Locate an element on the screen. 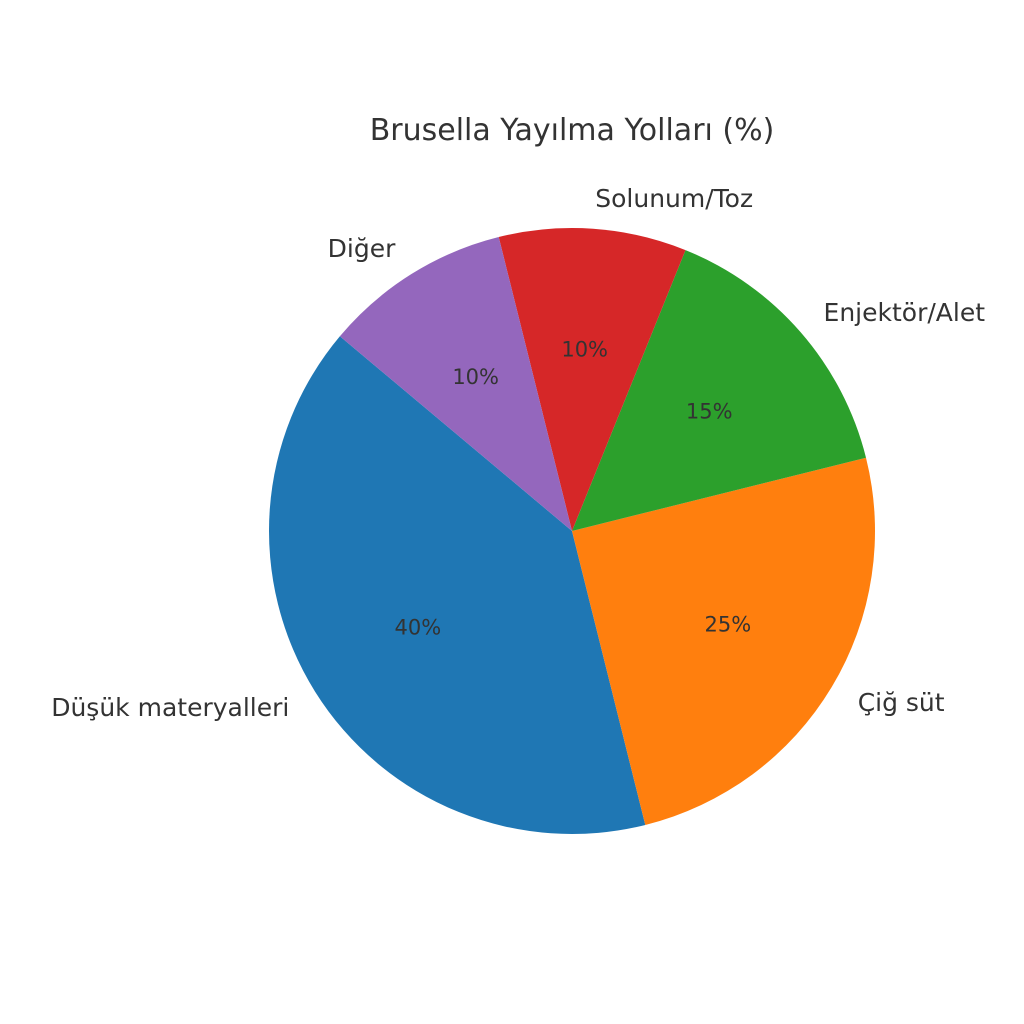 Image resolution: width=1024 pixels, height=1024 pixels. pie-slice-solunum-toz is located at coordinates (592, 380).